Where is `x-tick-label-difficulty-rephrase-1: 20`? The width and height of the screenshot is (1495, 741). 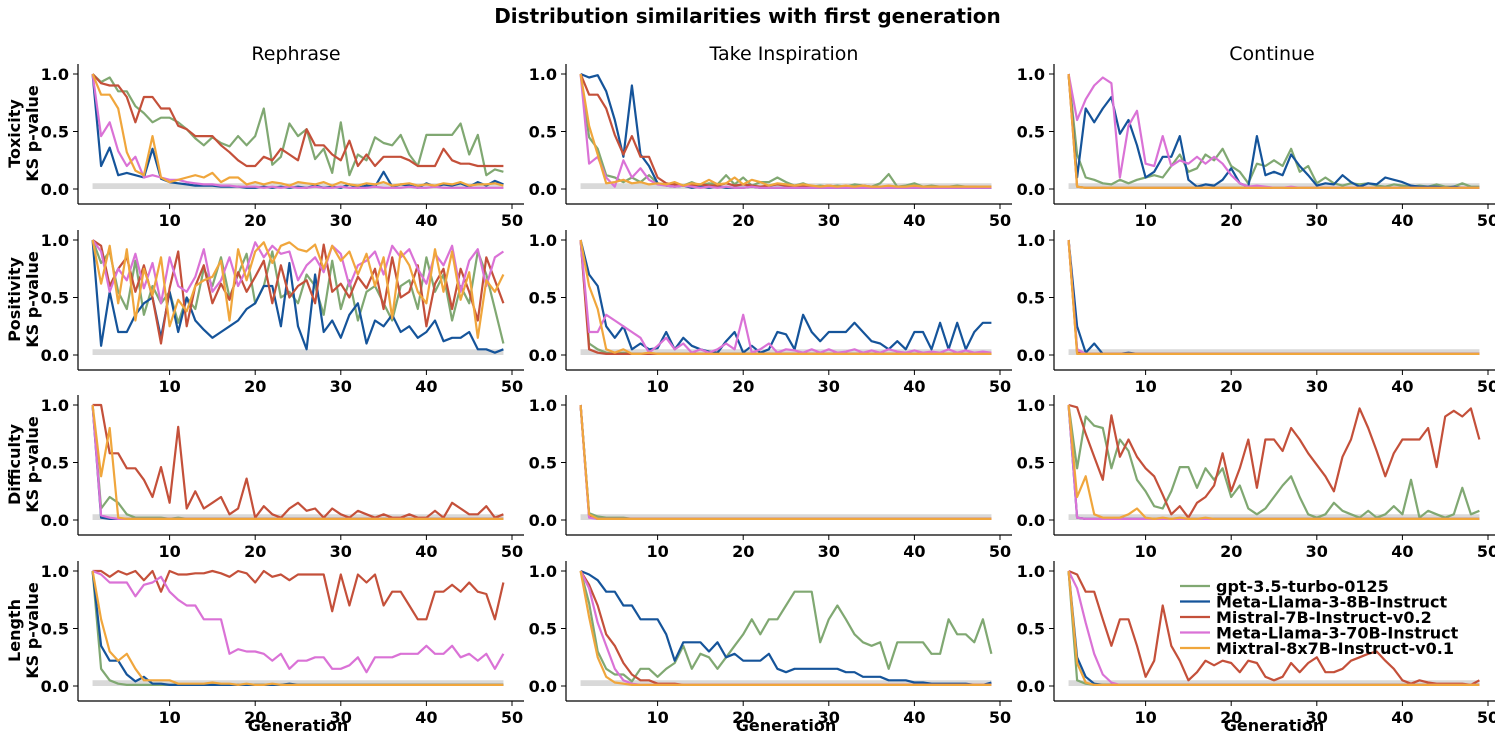 x-tick-label-difficulty-rephrase-1: 20 is located at coordinates (255, 551).